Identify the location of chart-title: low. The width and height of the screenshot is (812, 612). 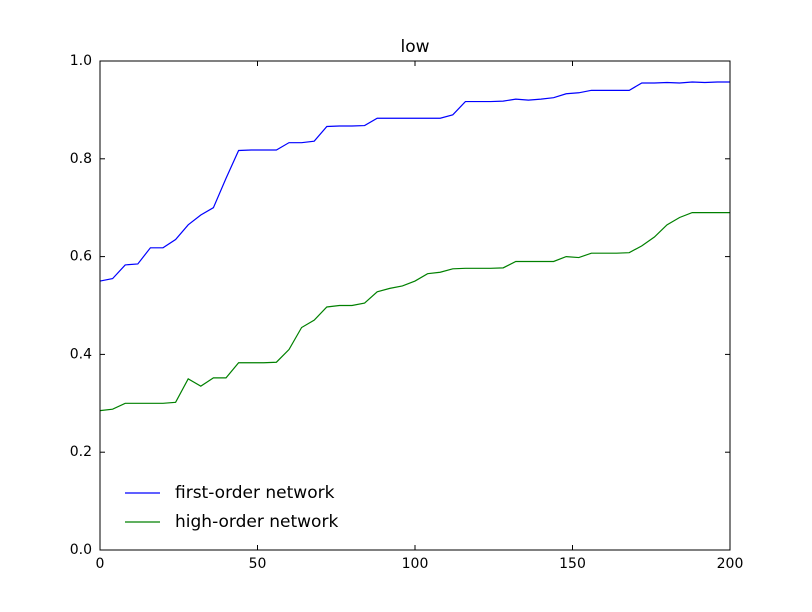
(414, 47).